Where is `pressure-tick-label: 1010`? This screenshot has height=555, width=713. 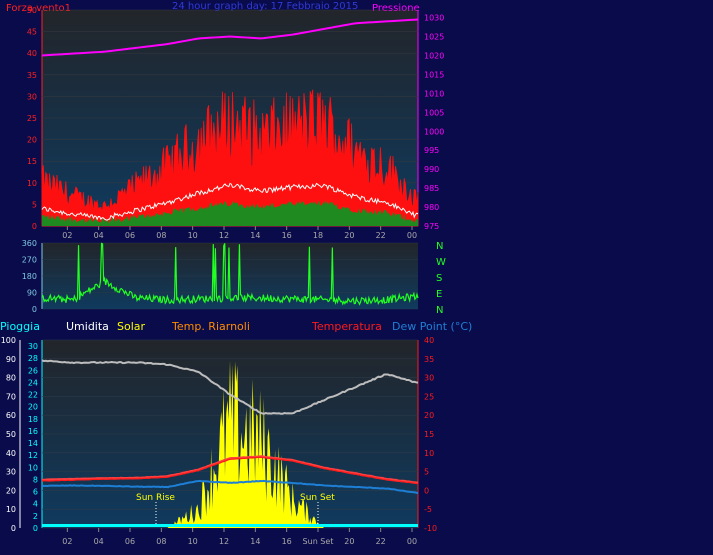
pressure-tick-label: 1010 is located at coordinates (434, 93).